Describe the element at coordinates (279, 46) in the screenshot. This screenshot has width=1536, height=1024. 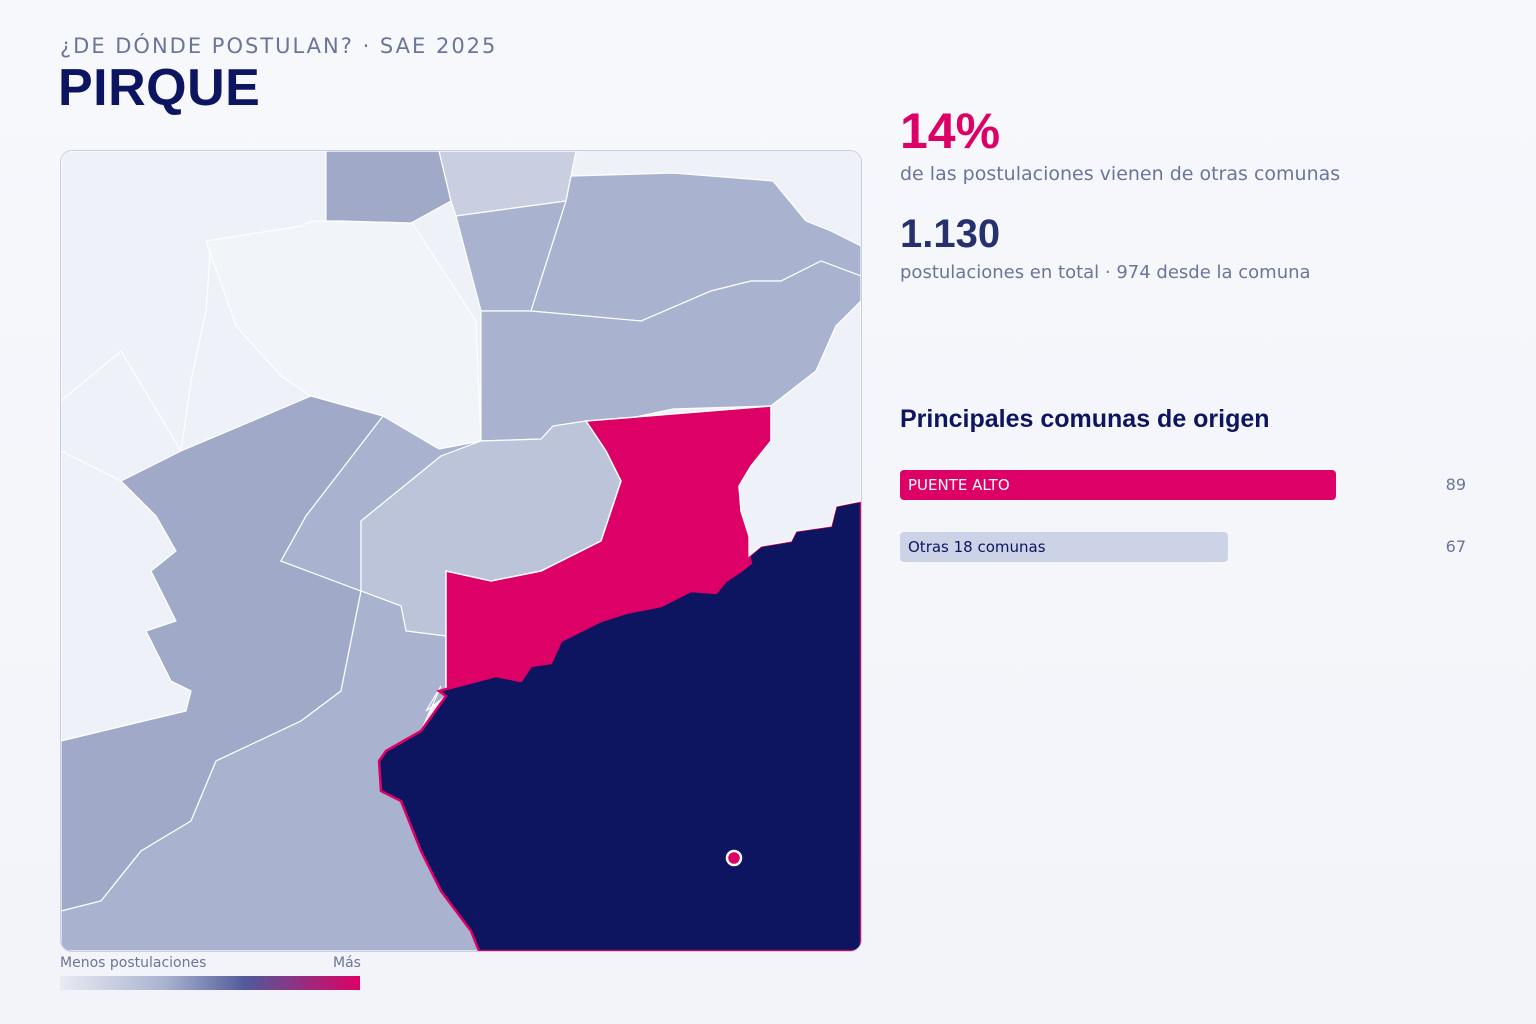
I see `page-kicker: ¿DE DÓNDE POSTULAN? · SAE 2025` at that location.